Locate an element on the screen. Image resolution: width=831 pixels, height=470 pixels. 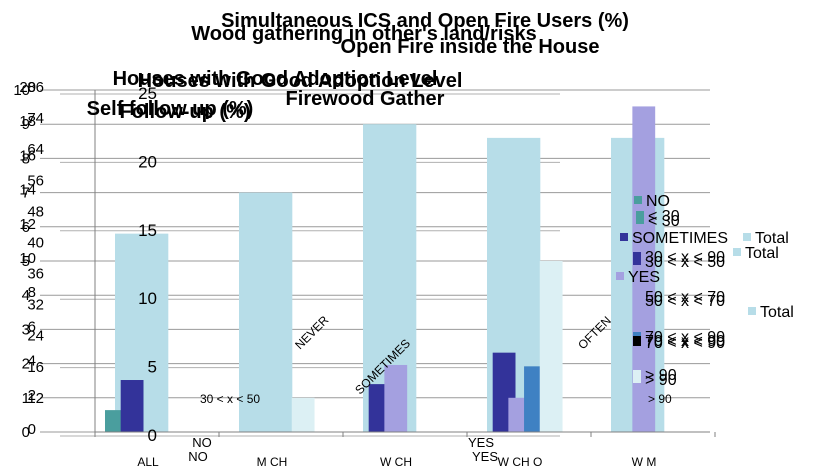
y-tick-label: 36 is located at coordinates (35, 274).